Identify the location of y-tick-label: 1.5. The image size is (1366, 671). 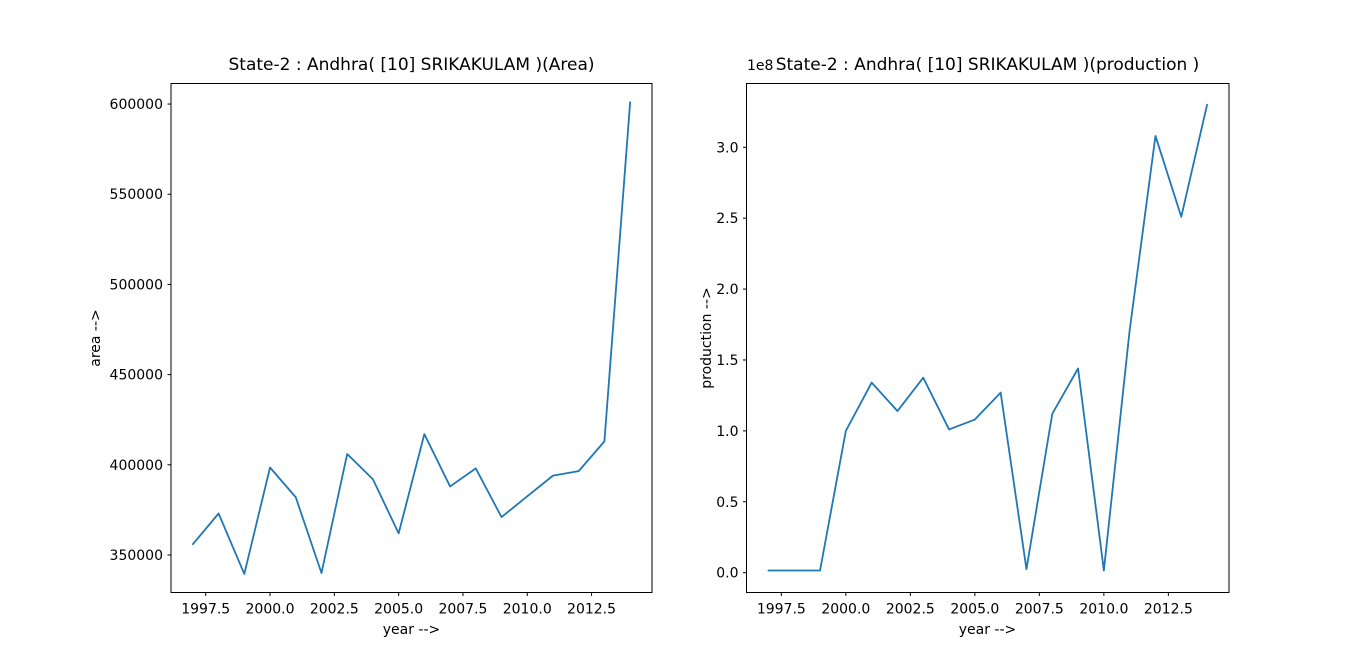
(727, 361).